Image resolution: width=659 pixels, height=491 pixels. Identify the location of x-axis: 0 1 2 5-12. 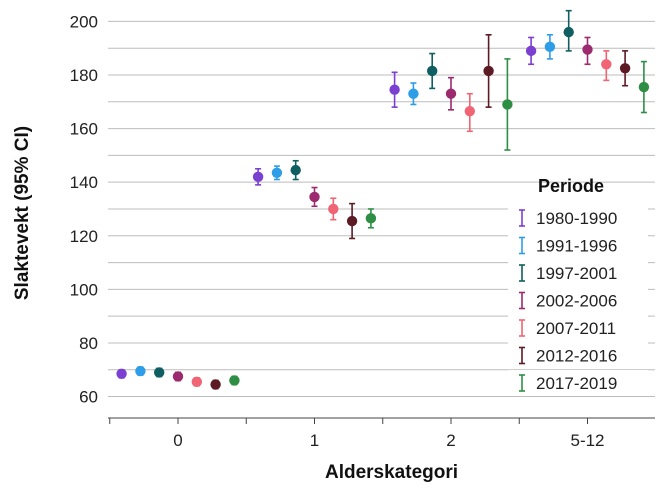
(381, 433).